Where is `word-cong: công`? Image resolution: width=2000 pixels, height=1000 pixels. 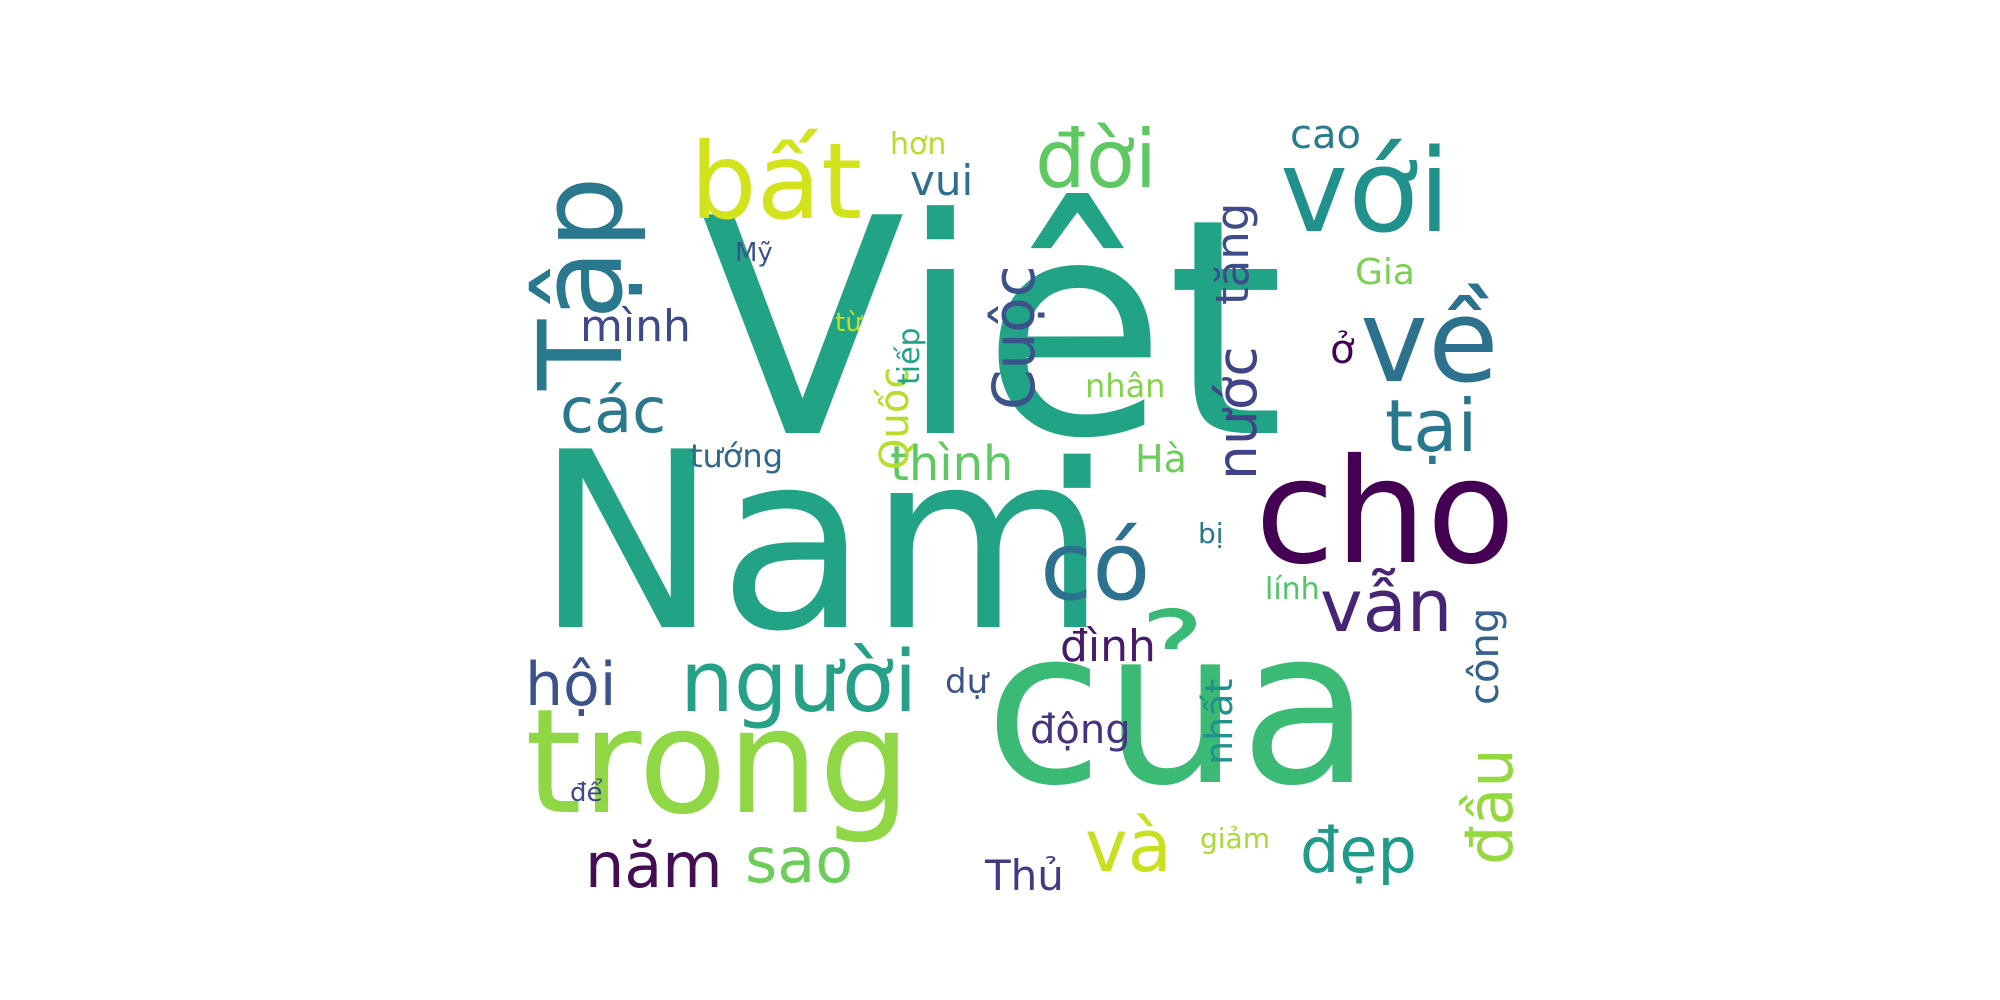
word-cong: công is located at coordinates (1485, 656).